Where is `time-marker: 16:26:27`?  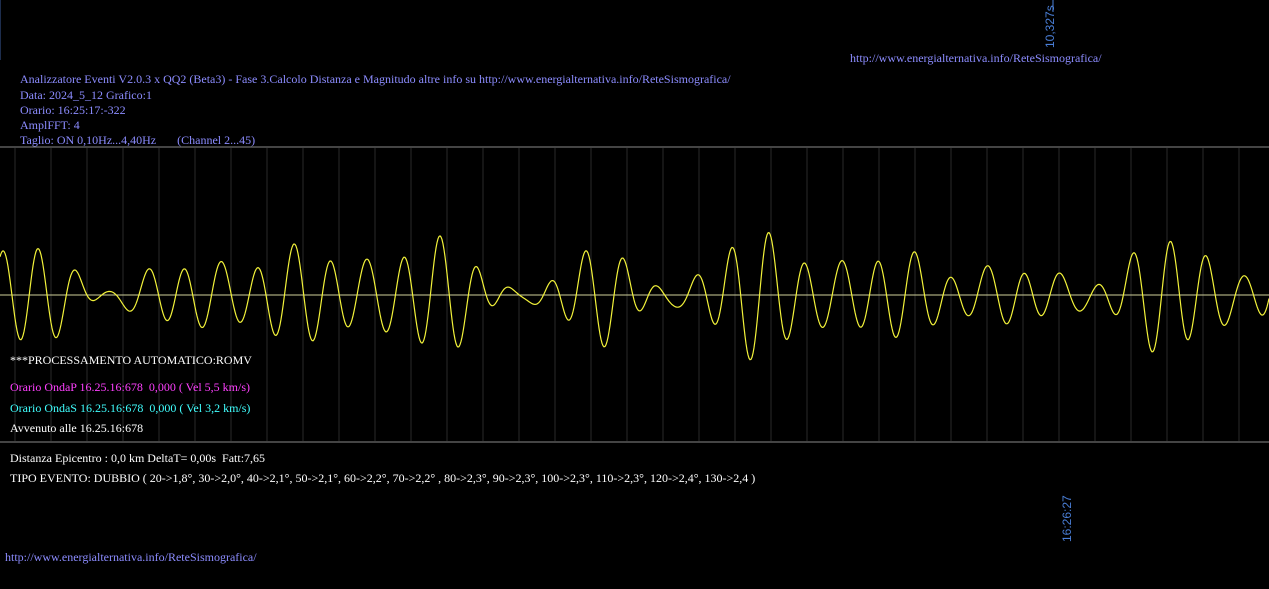 time-marker: 16:26:27 is located at coordinates (1067, 518).